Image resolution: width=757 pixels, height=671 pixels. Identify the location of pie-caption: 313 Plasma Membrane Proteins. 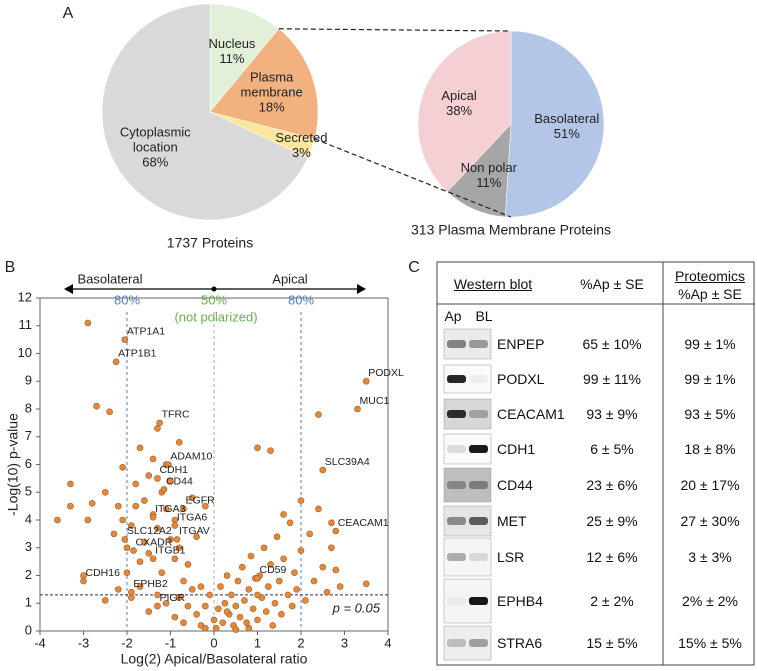
(511, 230).